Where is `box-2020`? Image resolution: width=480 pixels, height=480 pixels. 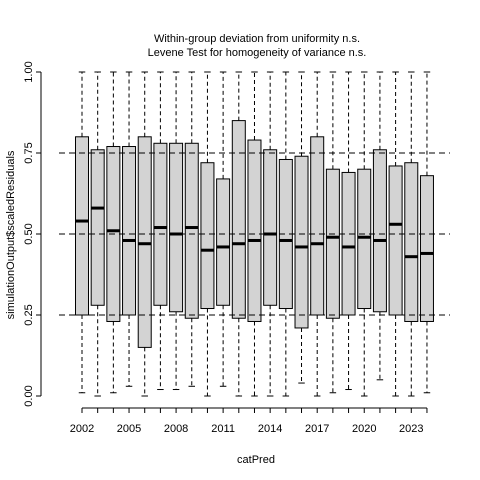
box-2020 is located at coordinates (364, 234).